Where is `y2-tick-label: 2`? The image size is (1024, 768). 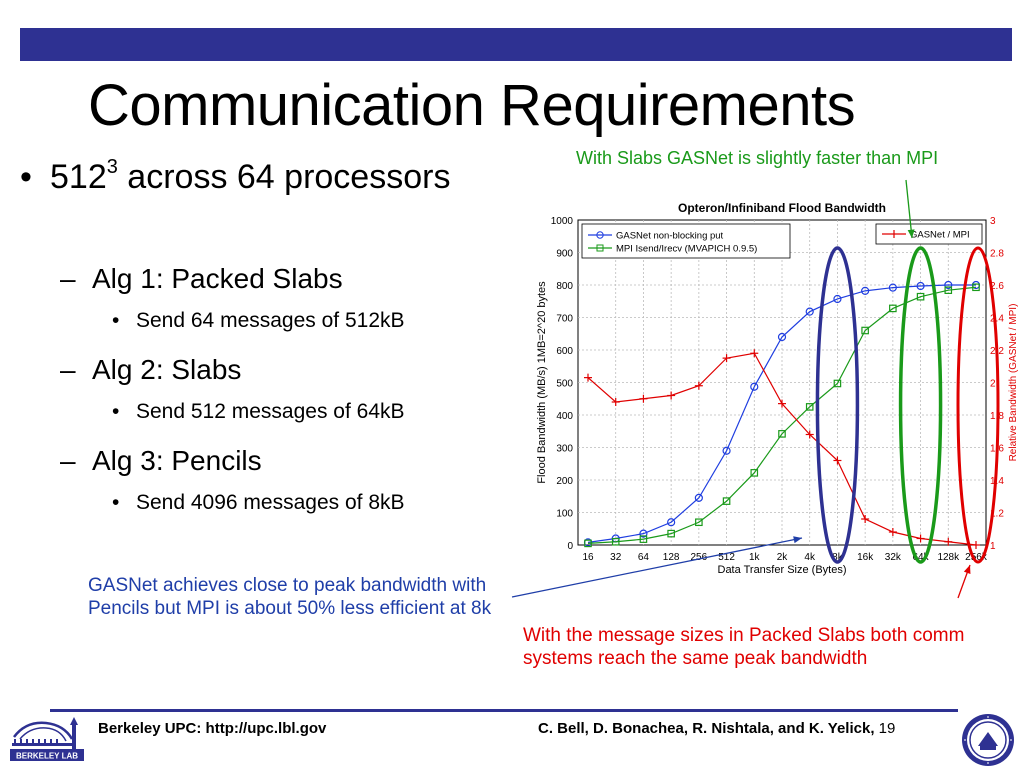
y2-tick-label: 2 is located at coordinates (993, 384).